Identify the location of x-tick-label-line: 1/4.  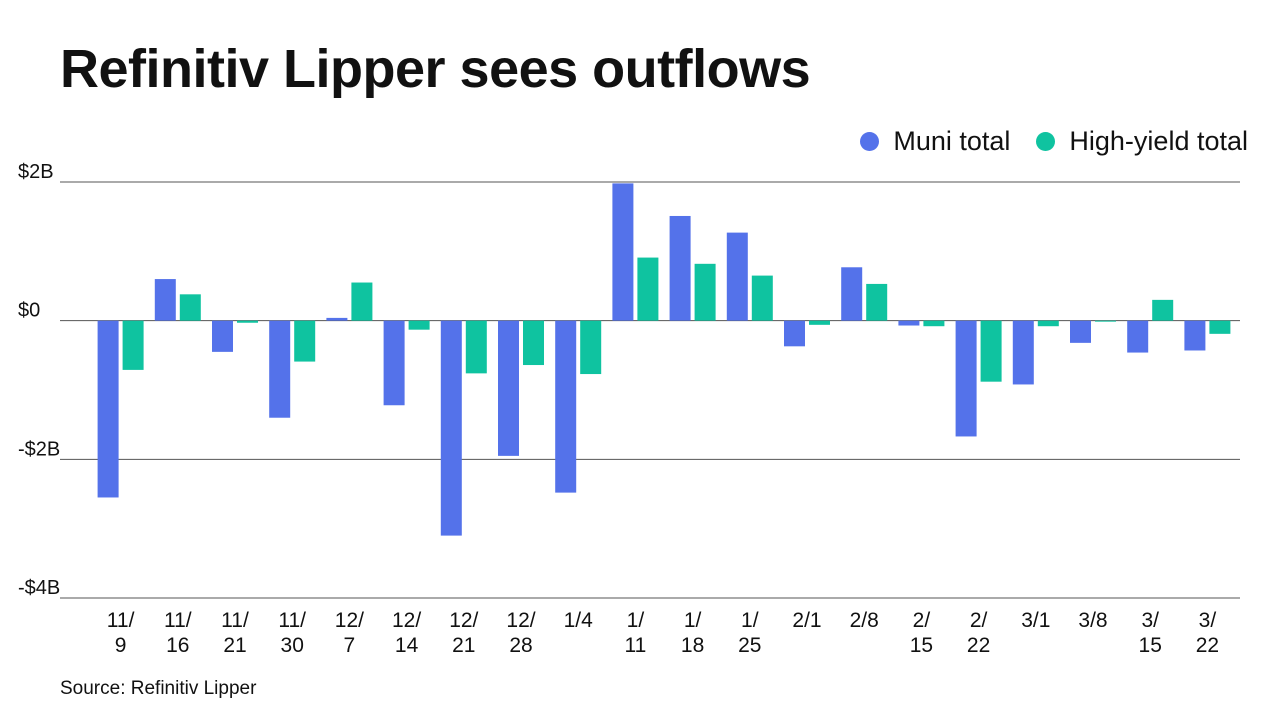
(579, 620).